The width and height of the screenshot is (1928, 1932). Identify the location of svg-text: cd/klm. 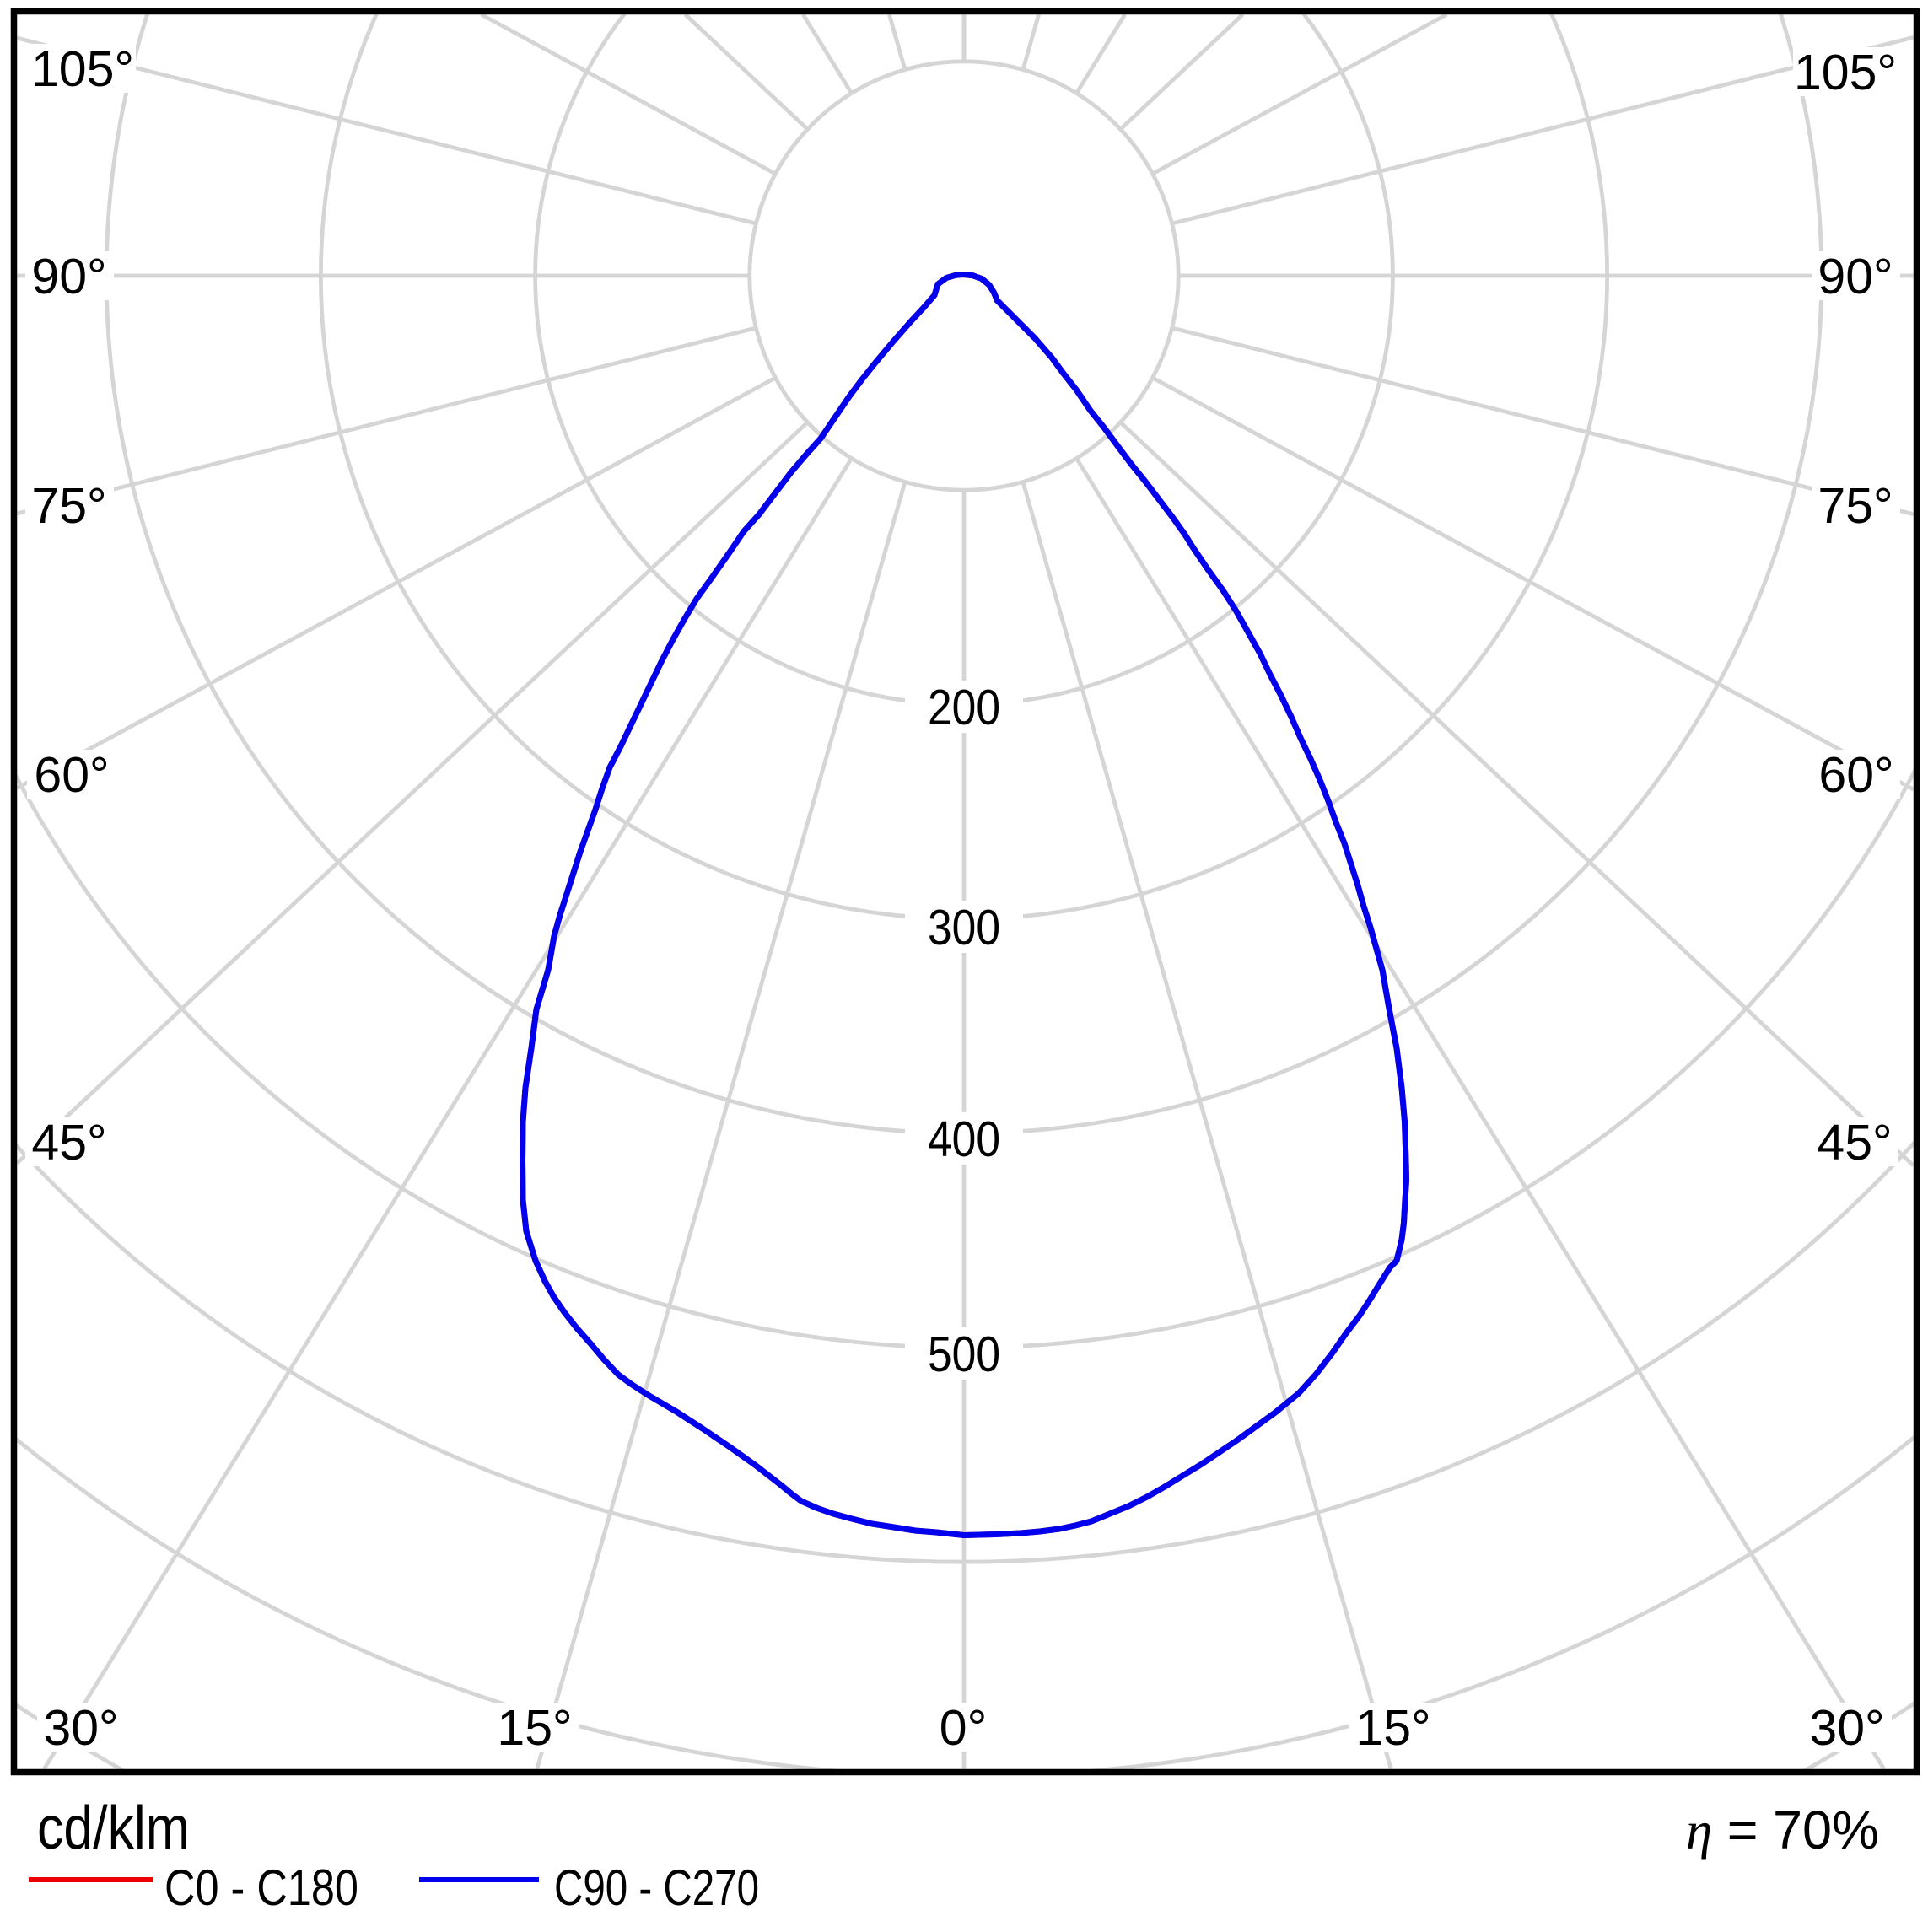
(114, 1829).